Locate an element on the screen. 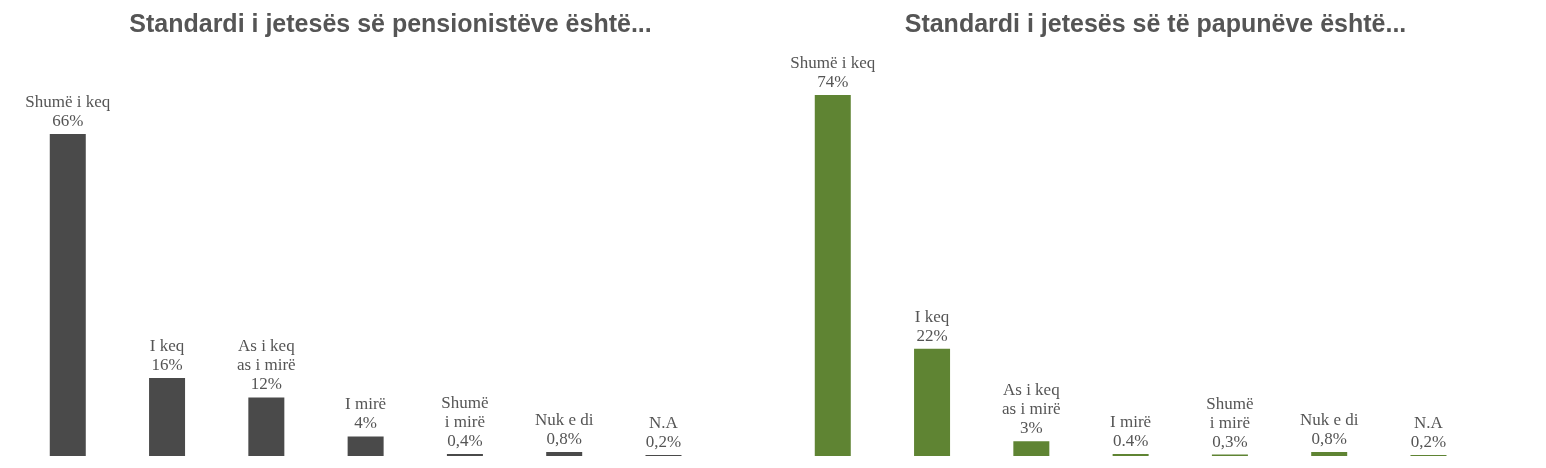 Image resolution: width=1546 pixels, height=468 pixels. data-label: 0.4% is located at coordinates (1130, 441).